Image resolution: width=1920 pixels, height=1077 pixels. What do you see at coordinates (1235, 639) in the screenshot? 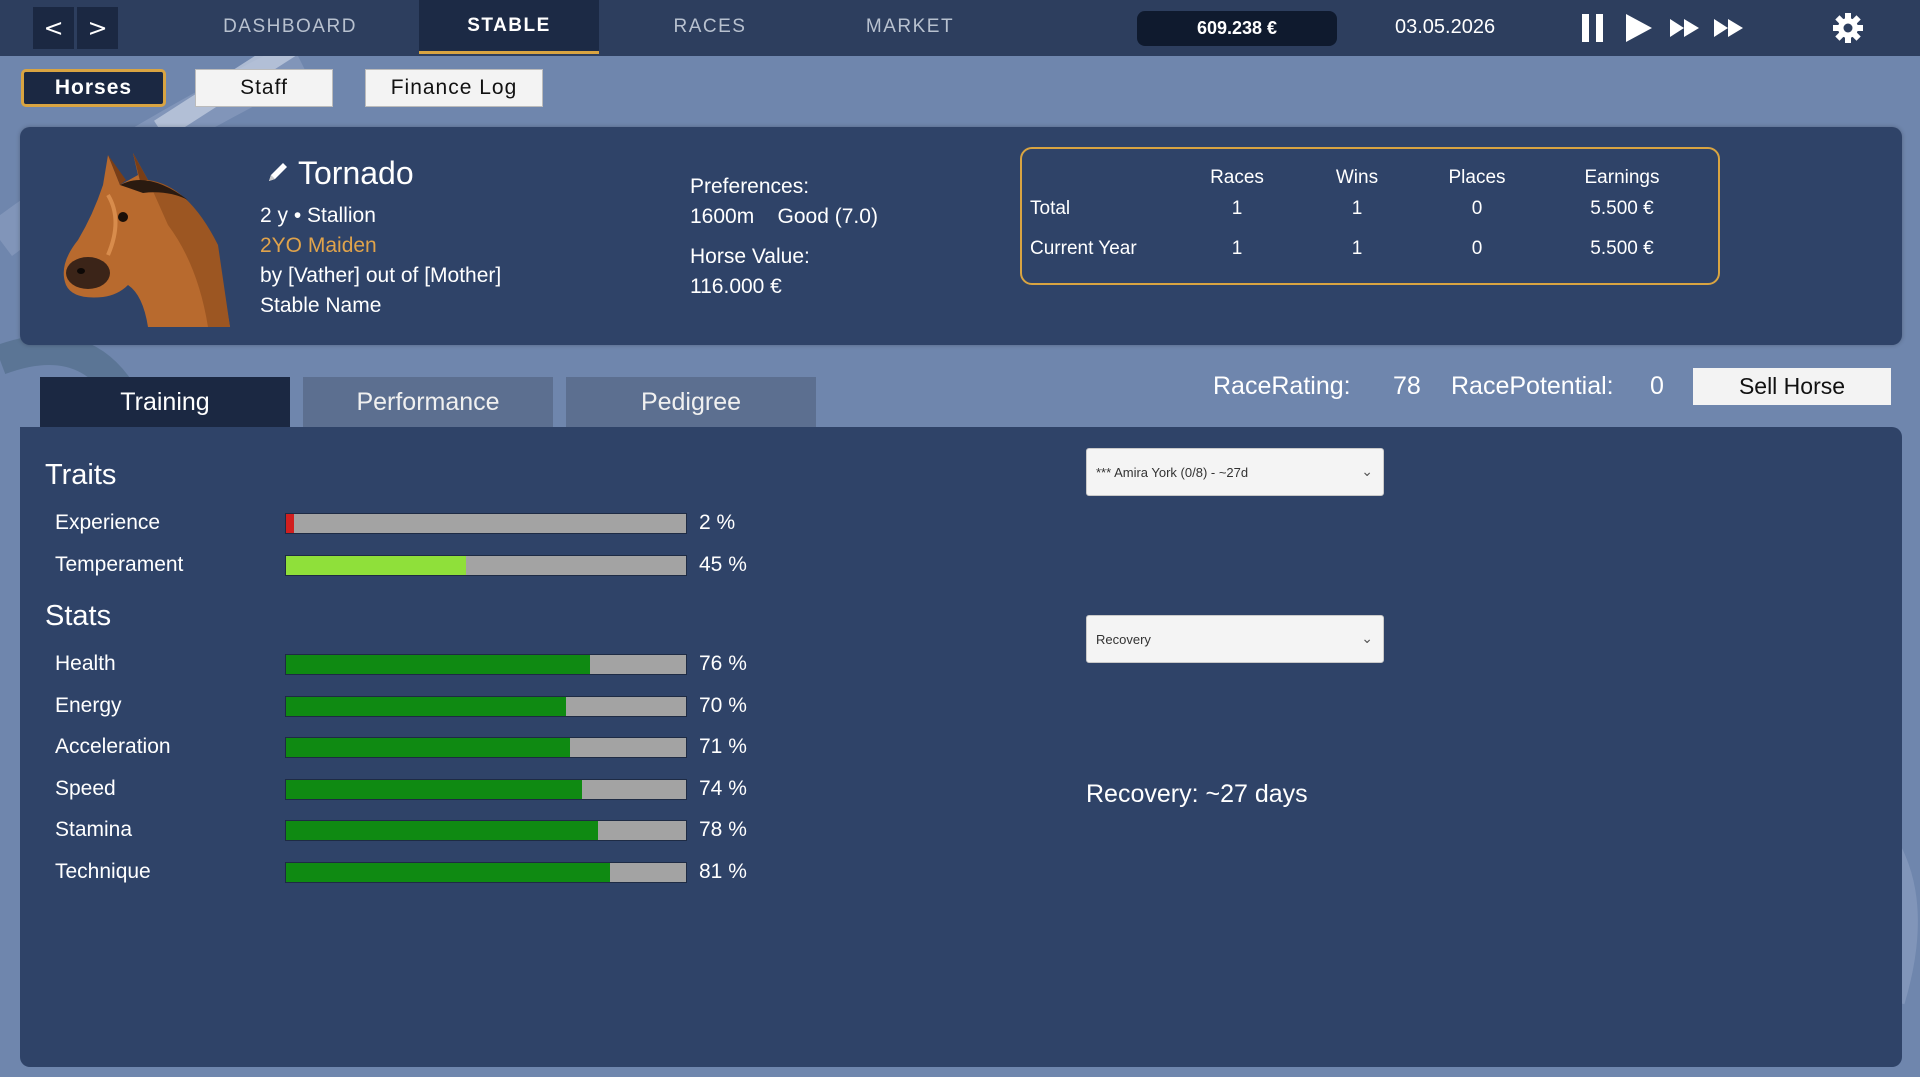
I see `program-select: Recovery ⌄` at bounding box center [1235, 639].